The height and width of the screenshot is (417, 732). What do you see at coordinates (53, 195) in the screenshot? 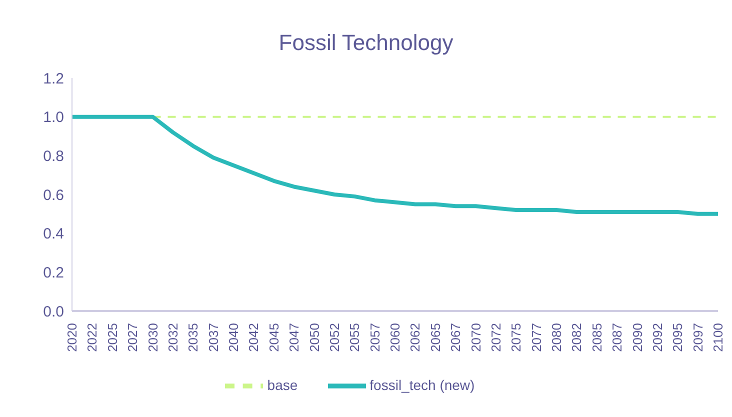
I see `y-tick-label: 0.6` at bounding box center [53, 195].